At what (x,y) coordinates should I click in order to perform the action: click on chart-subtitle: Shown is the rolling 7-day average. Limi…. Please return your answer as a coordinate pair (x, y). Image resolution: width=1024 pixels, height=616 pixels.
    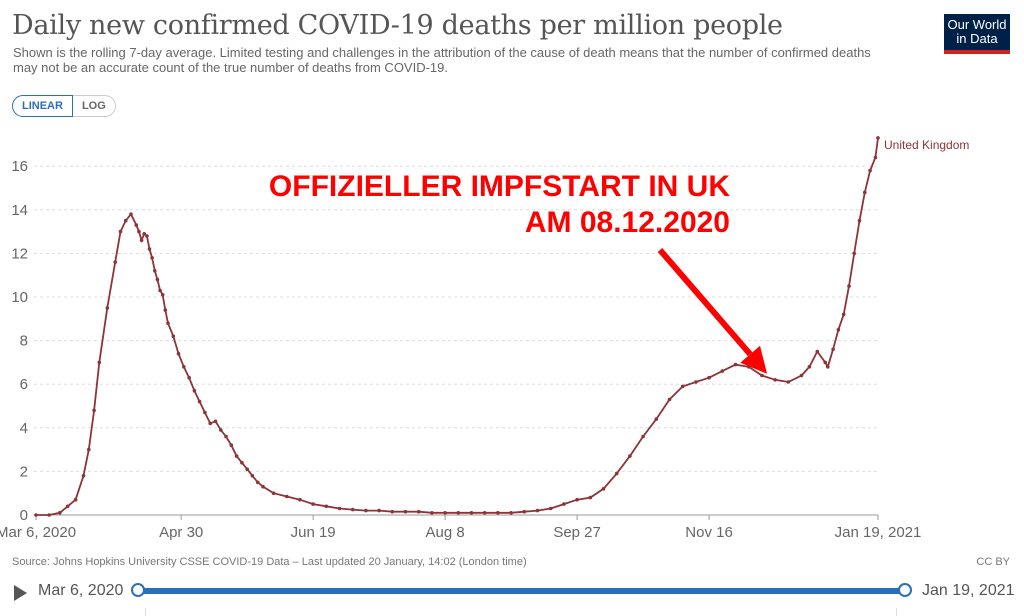
    Looking at the image, I should click on (442, 60).